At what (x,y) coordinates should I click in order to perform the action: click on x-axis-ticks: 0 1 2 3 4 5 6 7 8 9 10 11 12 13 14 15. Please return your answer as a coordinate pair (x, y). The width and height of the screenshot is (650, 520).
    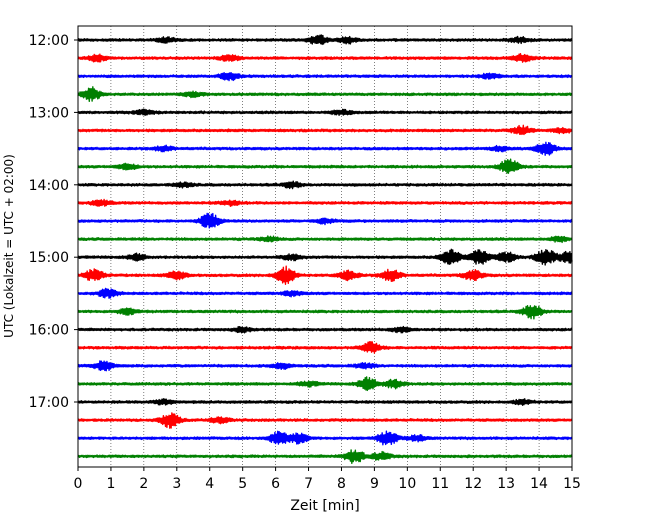
    Looking at the image, I should click on (327, 479).